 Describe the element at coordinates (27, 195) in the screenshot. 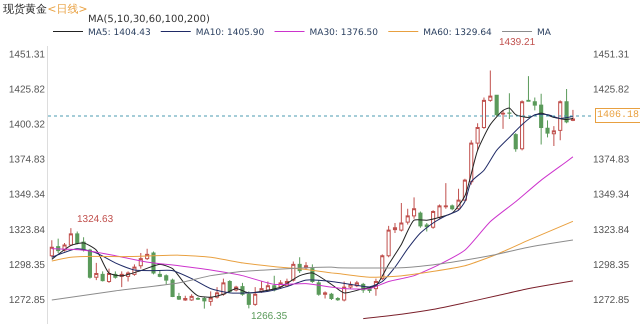

I see `y-tick-label: 1349.34` at that location.